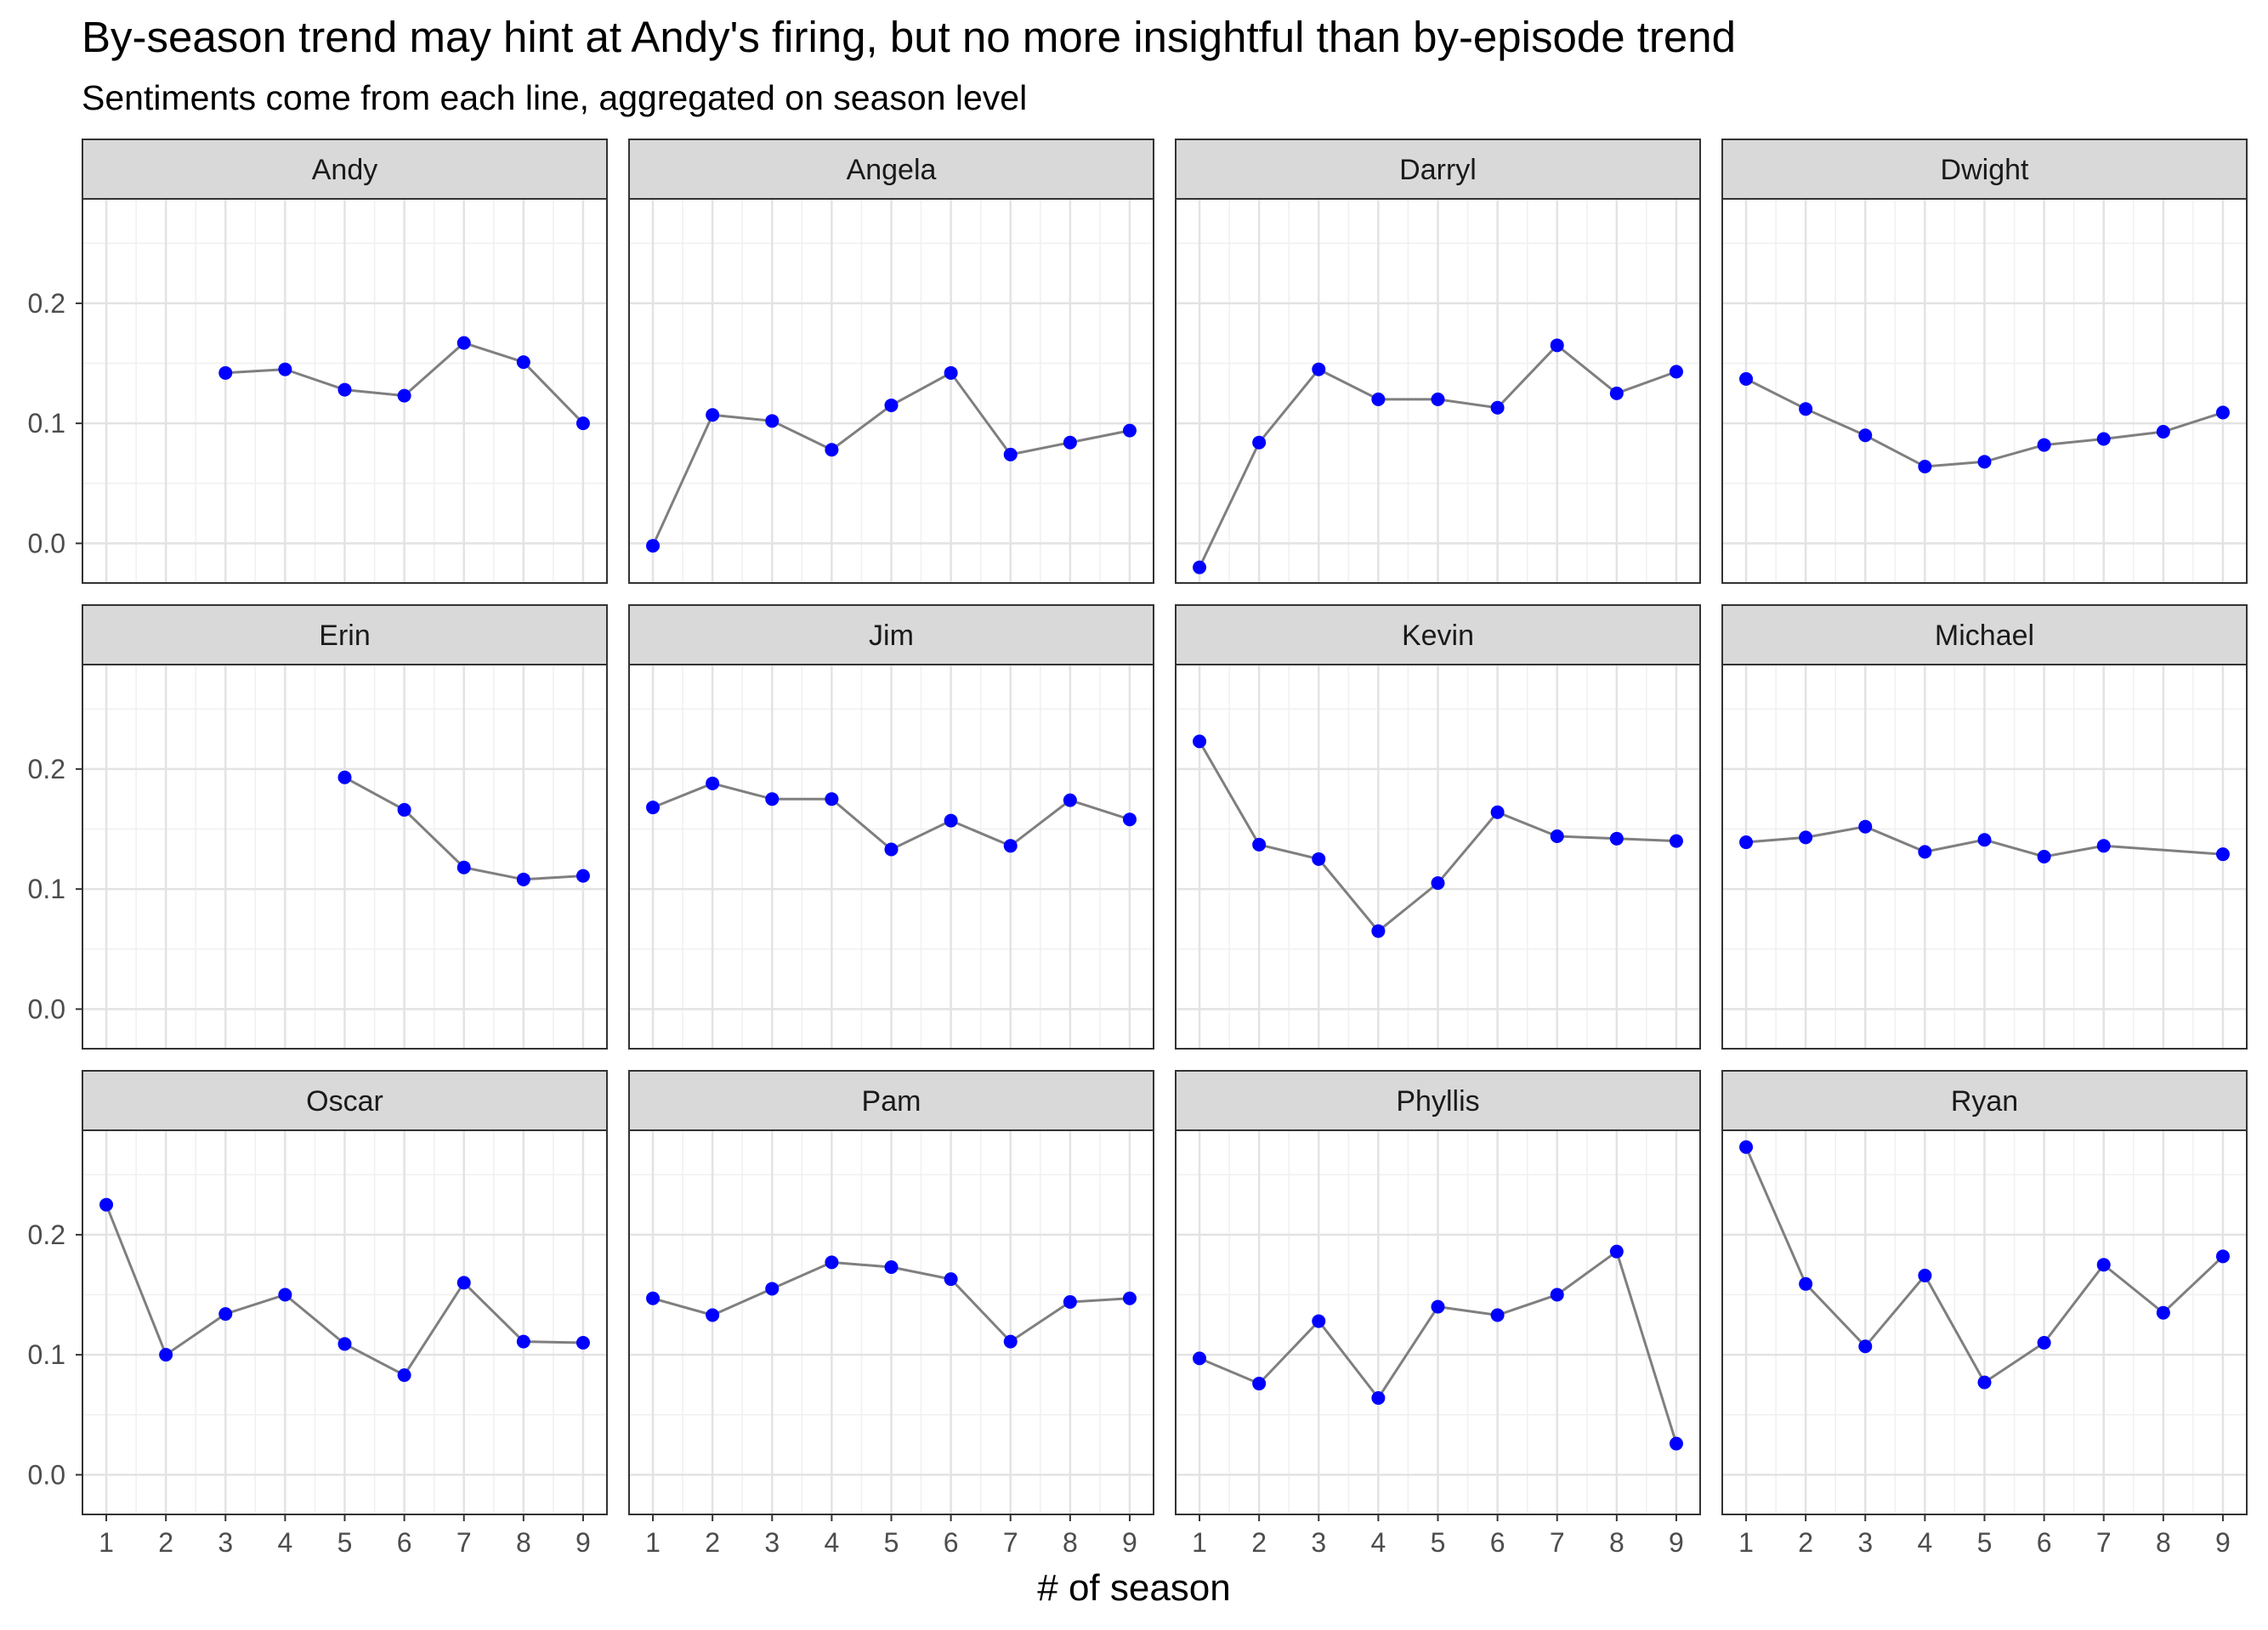  Describe the element at coordinates (345, 634) in the screenshot. I see `facet-strip-erin` at that location.